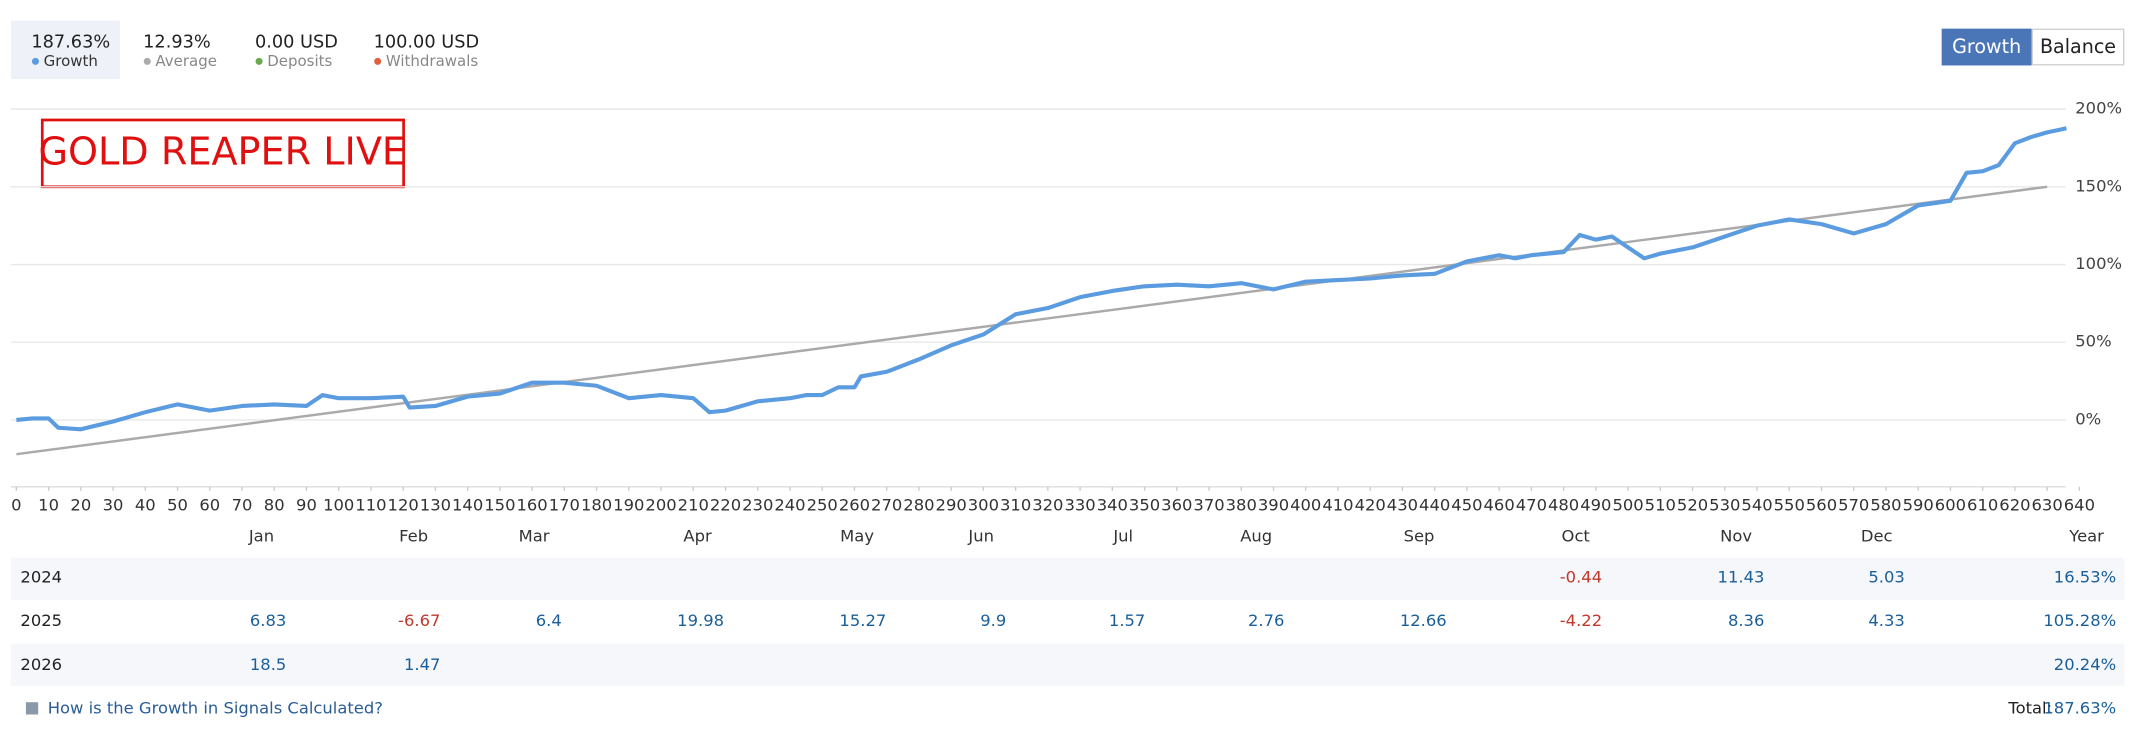 Image resolution: width=2138 pixels, height=730 pixels. I want to click on x-tick-label: 640, so click(2079, 504).